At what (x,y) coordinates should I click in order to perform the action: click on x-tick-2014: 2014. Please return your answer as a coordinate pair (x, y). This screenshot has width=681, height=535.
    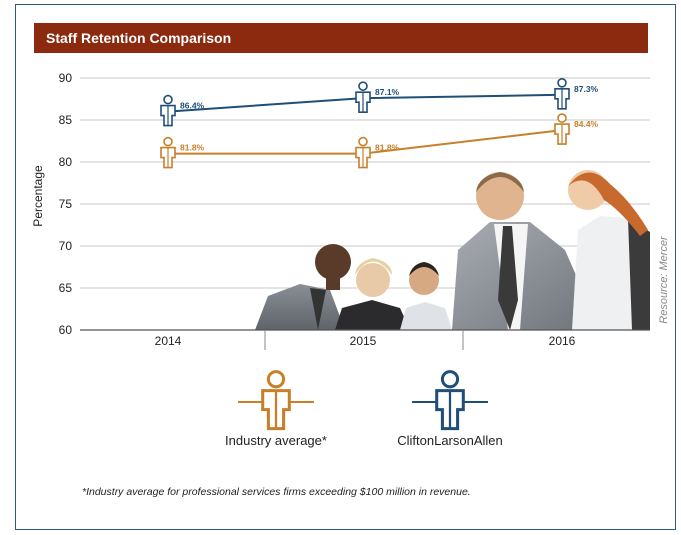
    Looking at the image, I should click on (168, 341).